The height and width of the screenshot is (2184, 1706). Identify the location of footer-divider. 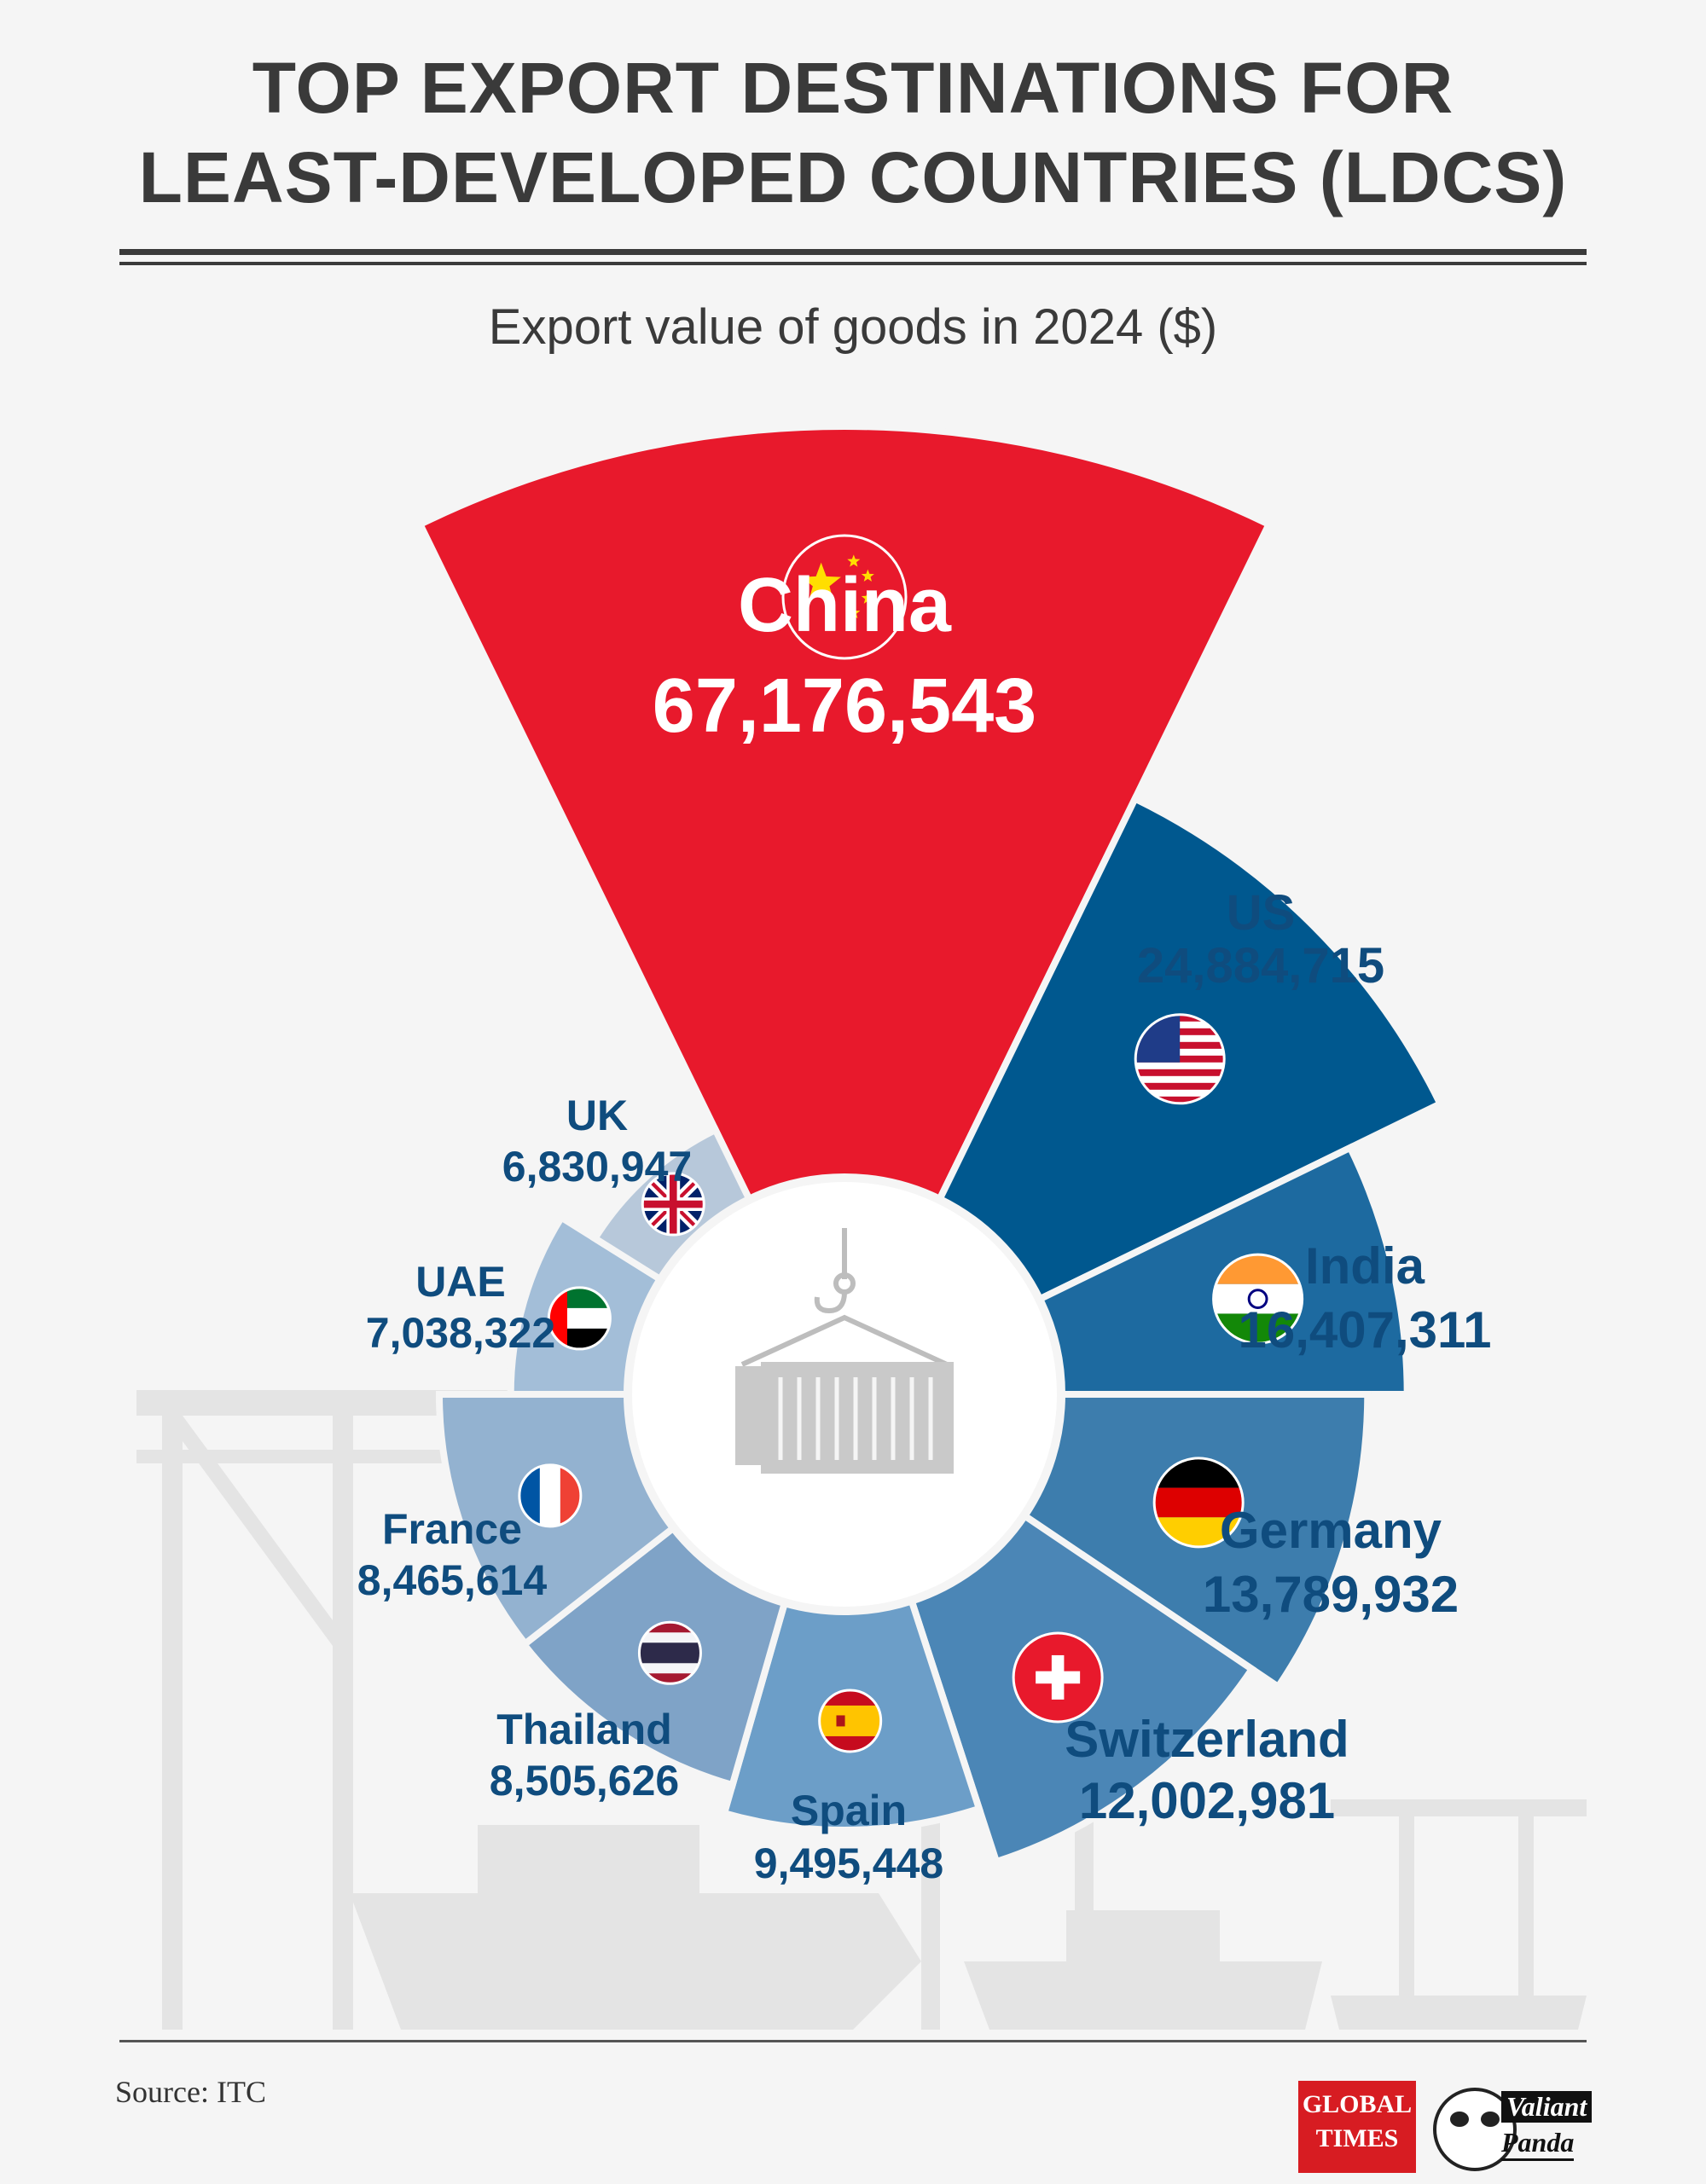
(853, 2041).